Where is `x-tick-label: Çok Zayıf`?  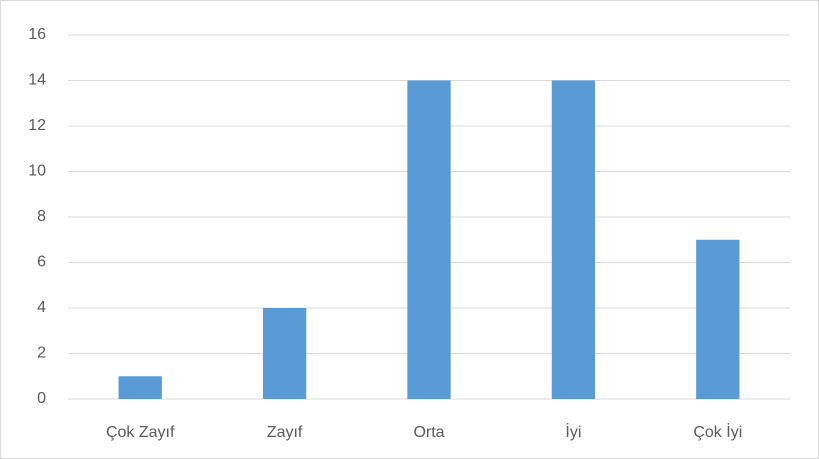 x-tick-label: Çok Zayıf is located at coordinates (140, 432).